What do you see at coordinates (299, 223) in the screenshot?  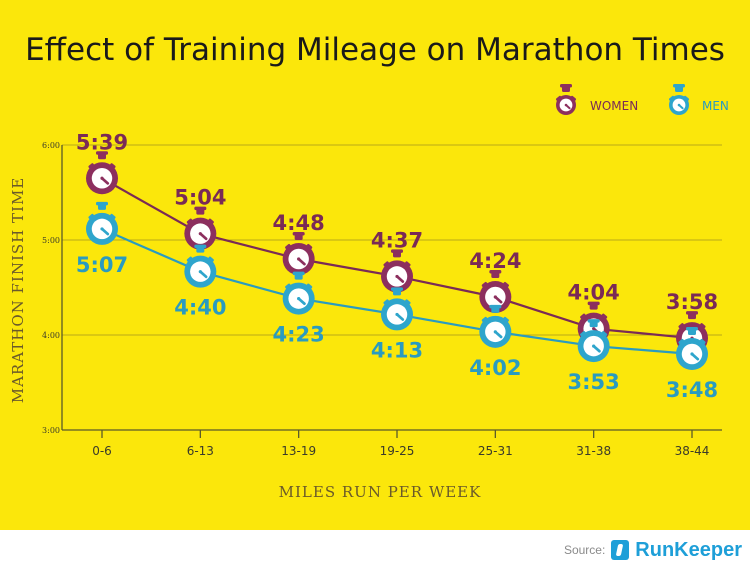 I see `data-label-women: 4:48` at bounding box center [299, 223].